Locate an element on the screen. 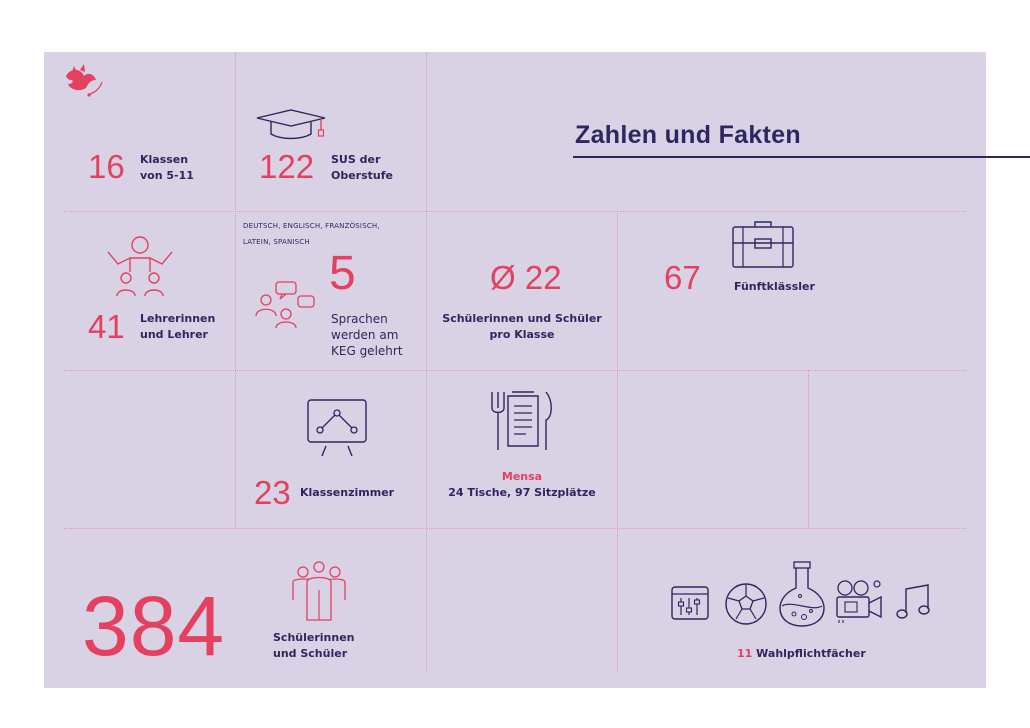 The height and width of the screenshot is (728, 1030). klassenzimmer-number: 23 is located at coordinates (272, 492).